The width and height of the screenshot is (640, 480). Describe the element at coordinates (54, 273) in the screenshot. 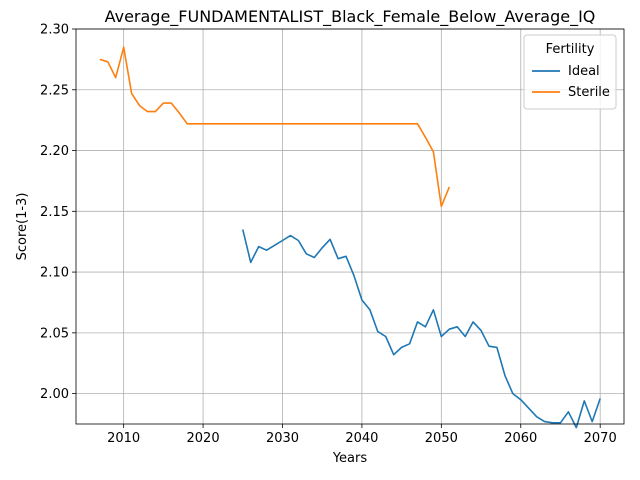

I see `y-tick-label: 2.10` at that location.